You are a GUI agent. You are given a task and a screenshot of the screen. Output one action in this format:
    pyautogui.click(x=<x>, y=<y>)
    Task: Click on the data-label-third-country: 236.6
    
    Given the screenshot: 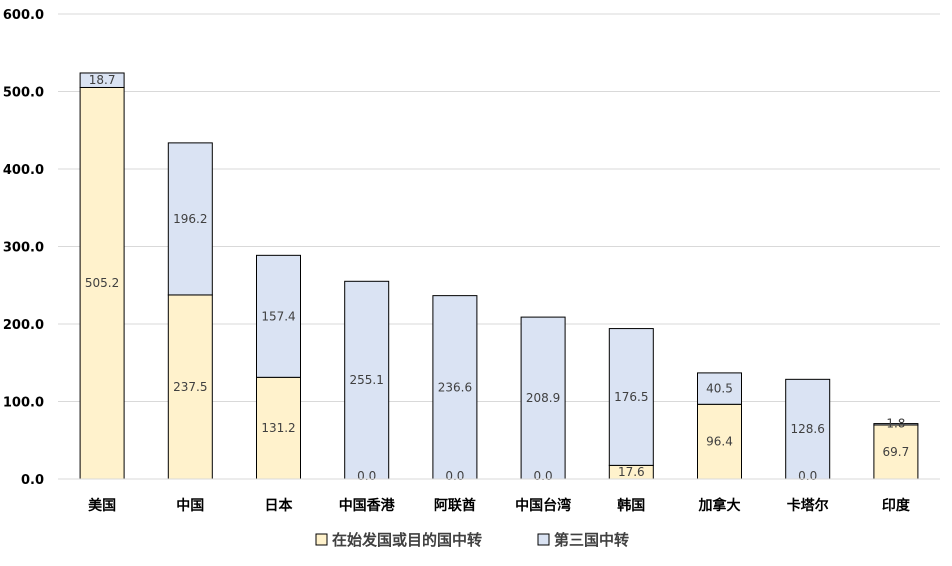 What is the action you would take?
    pyautogui.click(x=455, y=387)
    